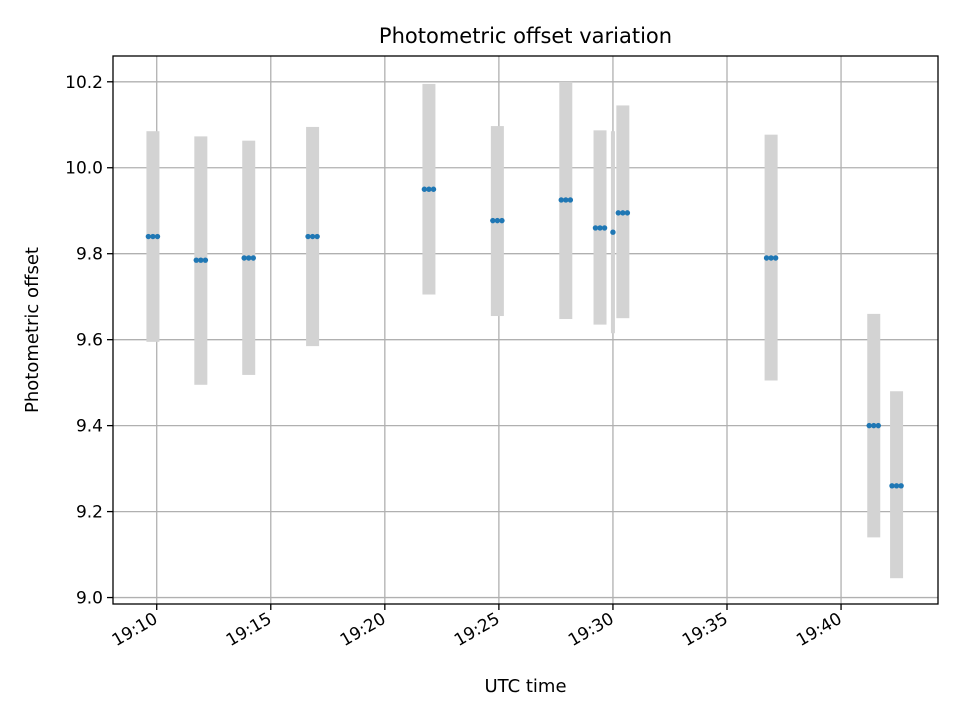  Describe the element at coordinates (525, 686) in the screenshot. I see `x-axis-label: UTC time` at that location.